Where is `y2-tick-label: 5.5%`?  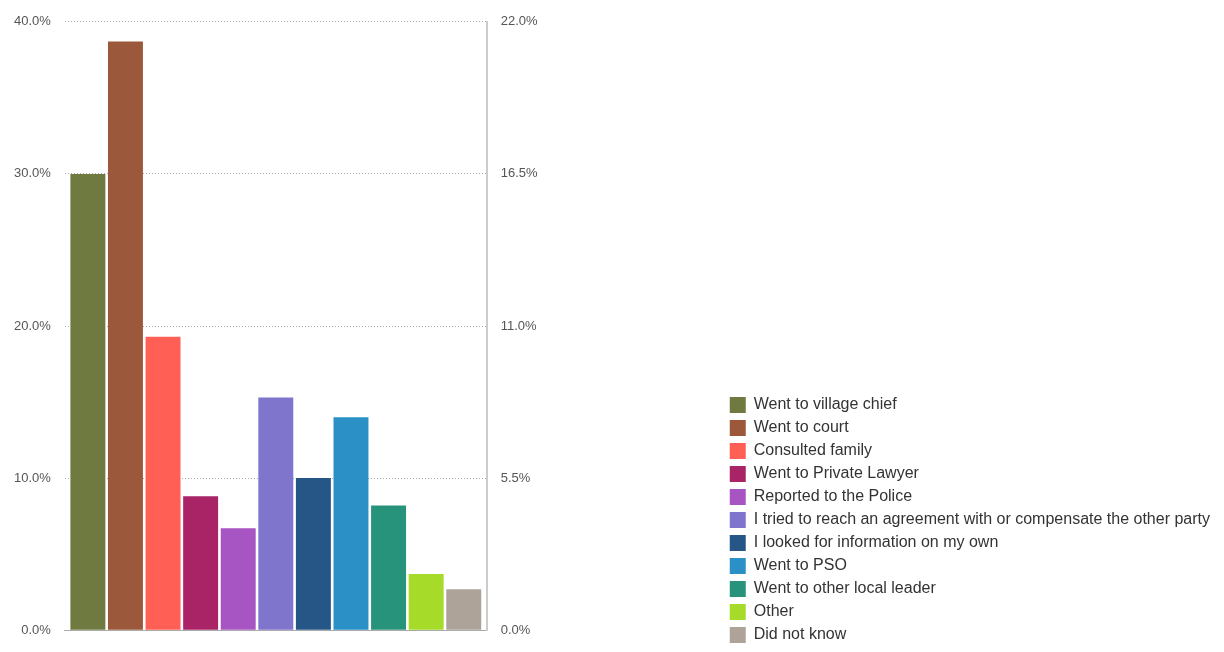 y2-tick-label: 5.5% is located at coordinates (515, 477).